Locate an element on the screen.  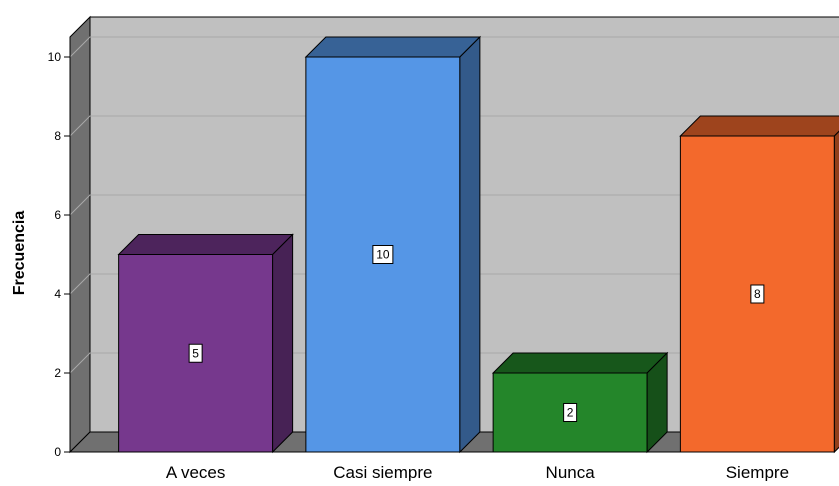
data-label-text: 2 is located at coordinates (570, 413).